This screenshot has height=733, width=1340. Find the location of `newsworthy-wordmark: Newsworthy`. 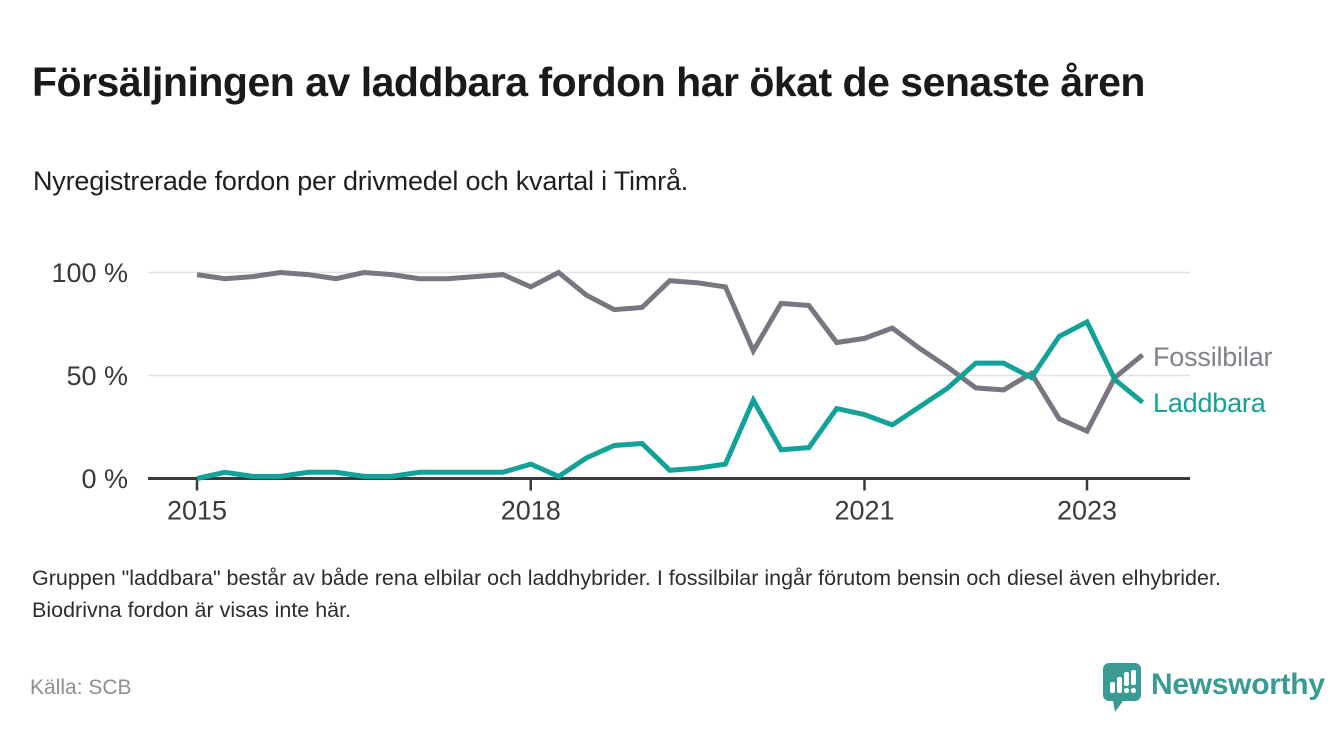

newsworthy-wordmark: Newsworthy is located at coordinates (1238, 684).